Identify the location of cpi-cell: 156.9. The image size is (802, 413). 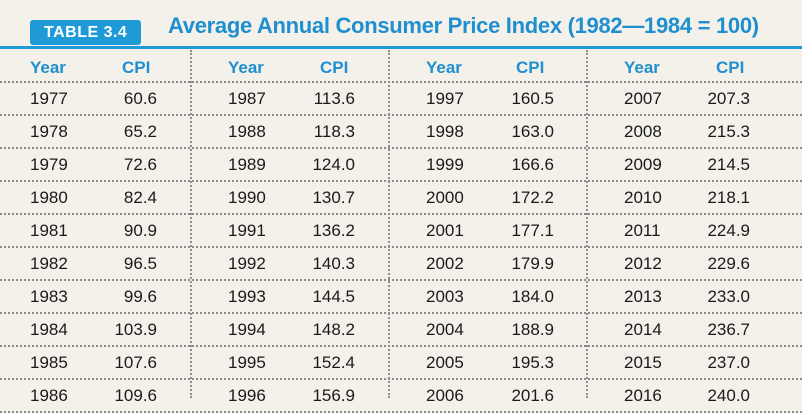
(333, 395).